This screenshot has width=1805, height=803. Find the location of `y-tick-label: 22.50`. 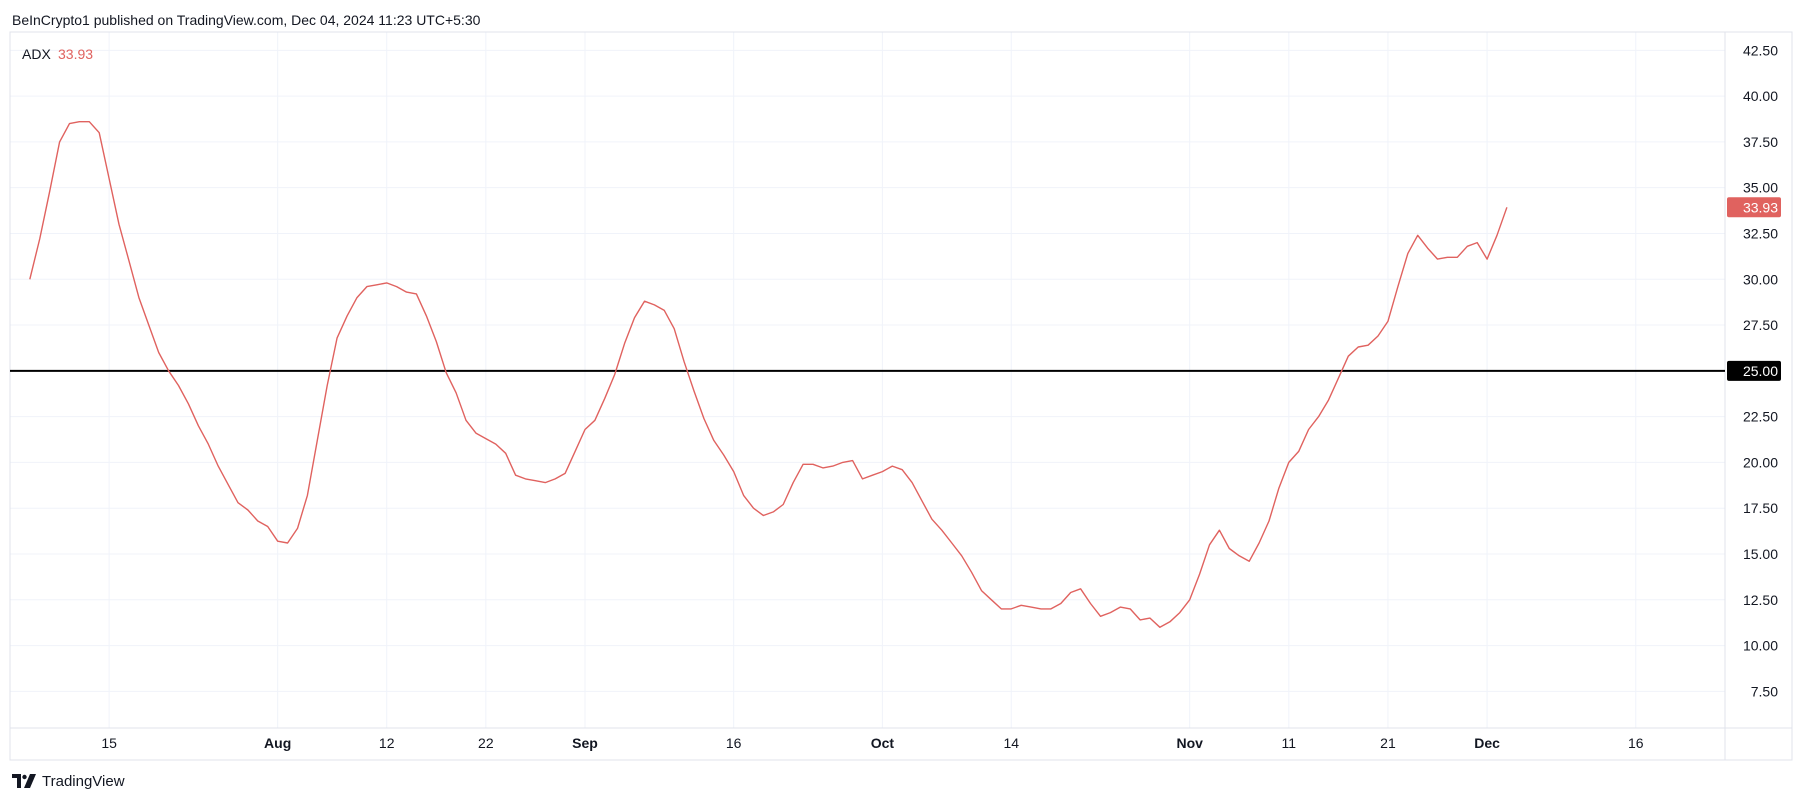

y-tick-label: 22.50 is located at coordinates (1760, 417).